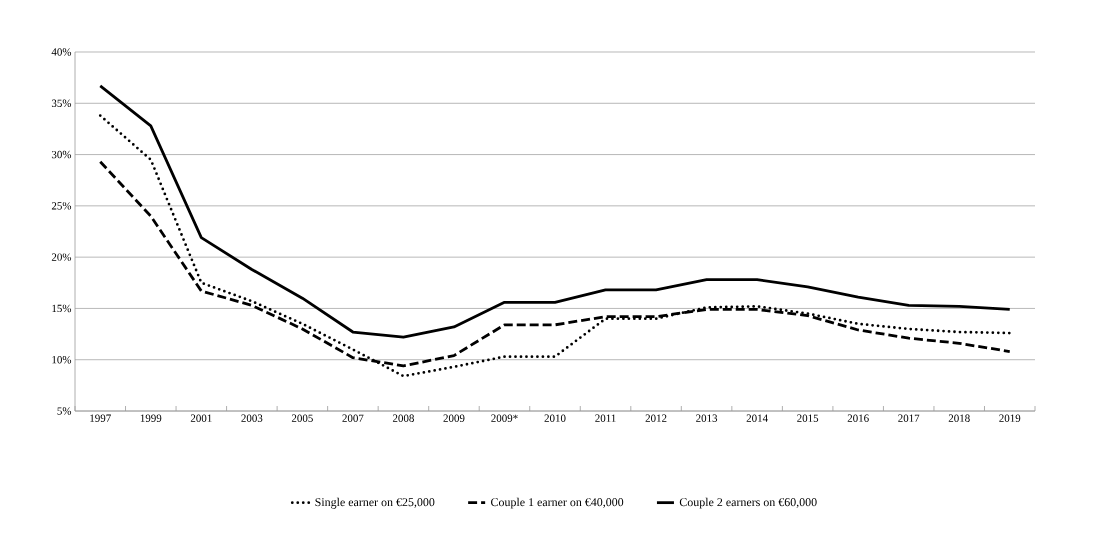 This screenshot has height=533, width=1101. I want to click on x-tick-label: 2008, so click(403, 418).